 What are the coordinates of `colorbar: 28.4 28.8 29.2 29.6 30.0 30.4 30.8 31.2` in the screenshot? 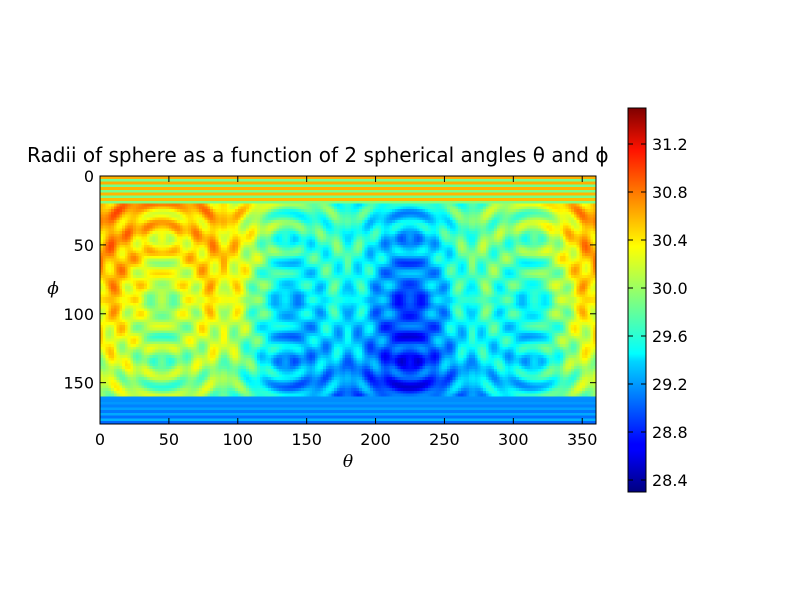 It's located at (657, 300).